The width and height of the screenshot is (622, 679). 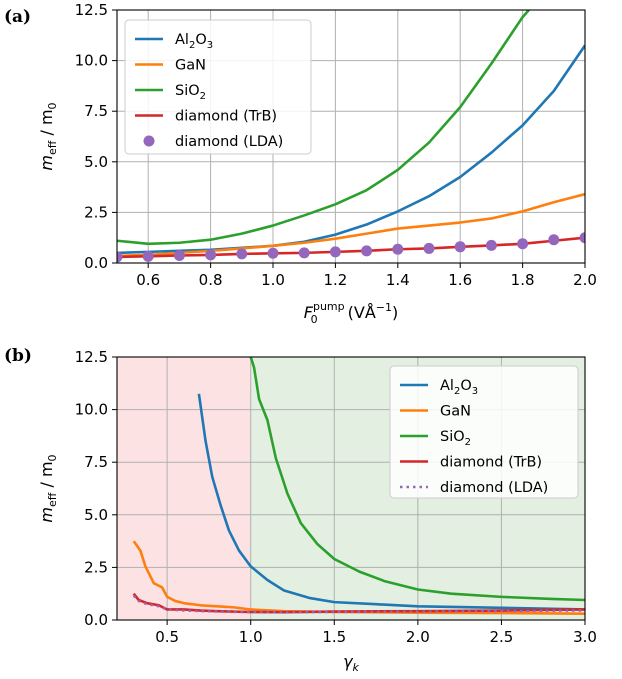 What do you see at coordinates (523, 280) in the screenshot?
I see `x-tick-label: 1.8` at bounding box center [523, 280].